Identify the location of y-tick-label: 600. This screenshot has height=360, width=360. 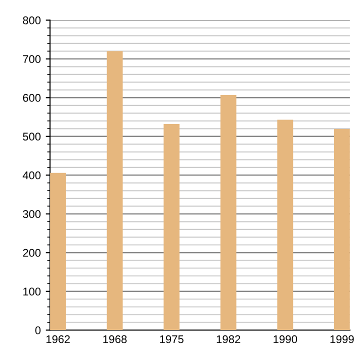
(32, 98).